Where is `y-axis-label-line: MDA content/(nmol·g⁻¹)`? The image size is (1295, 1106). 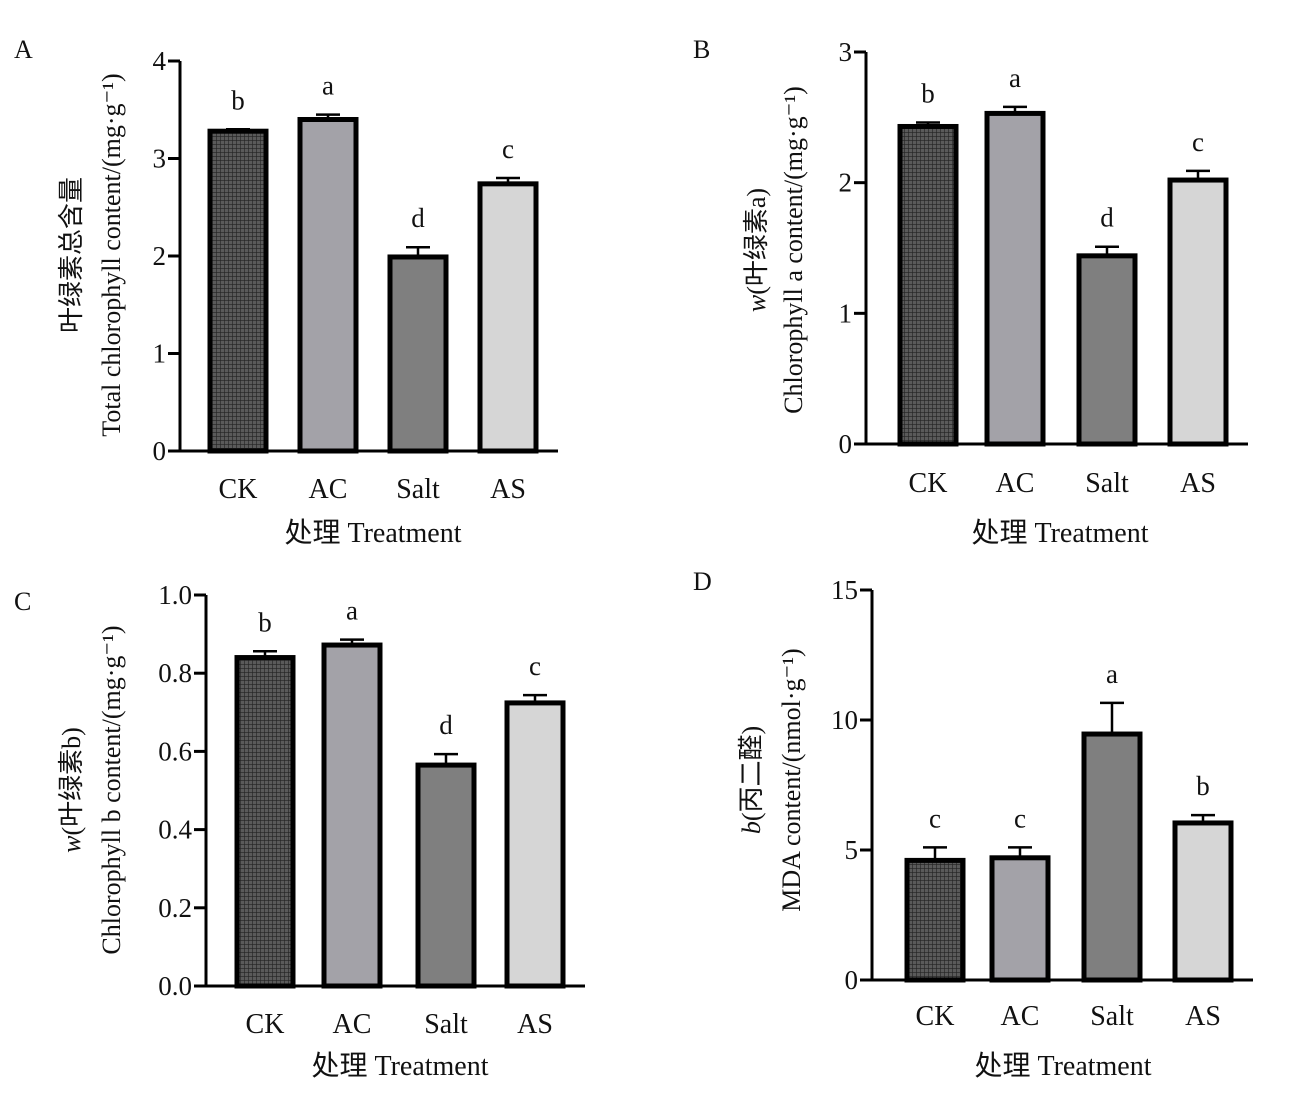 y-axis-label-line: MDA content/(nmol·g⁻¹) is located at coordinates (791, 779).